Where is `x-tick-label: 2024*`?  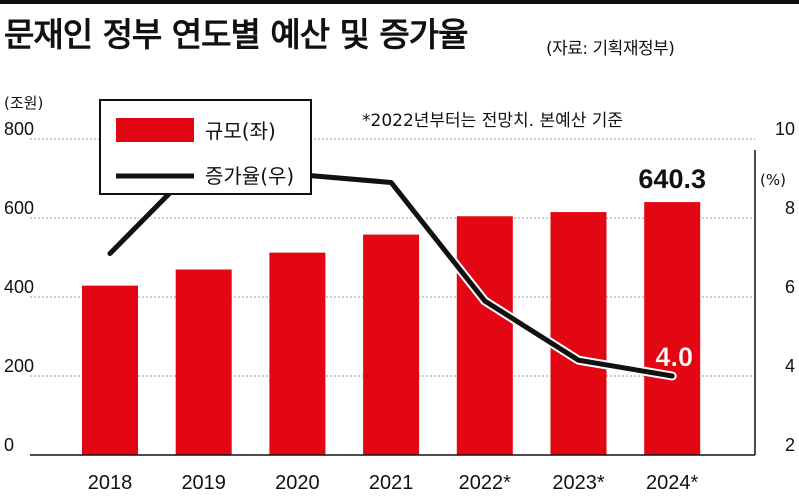 x-tick-label: 2024* is located at coordinates (672, 483).